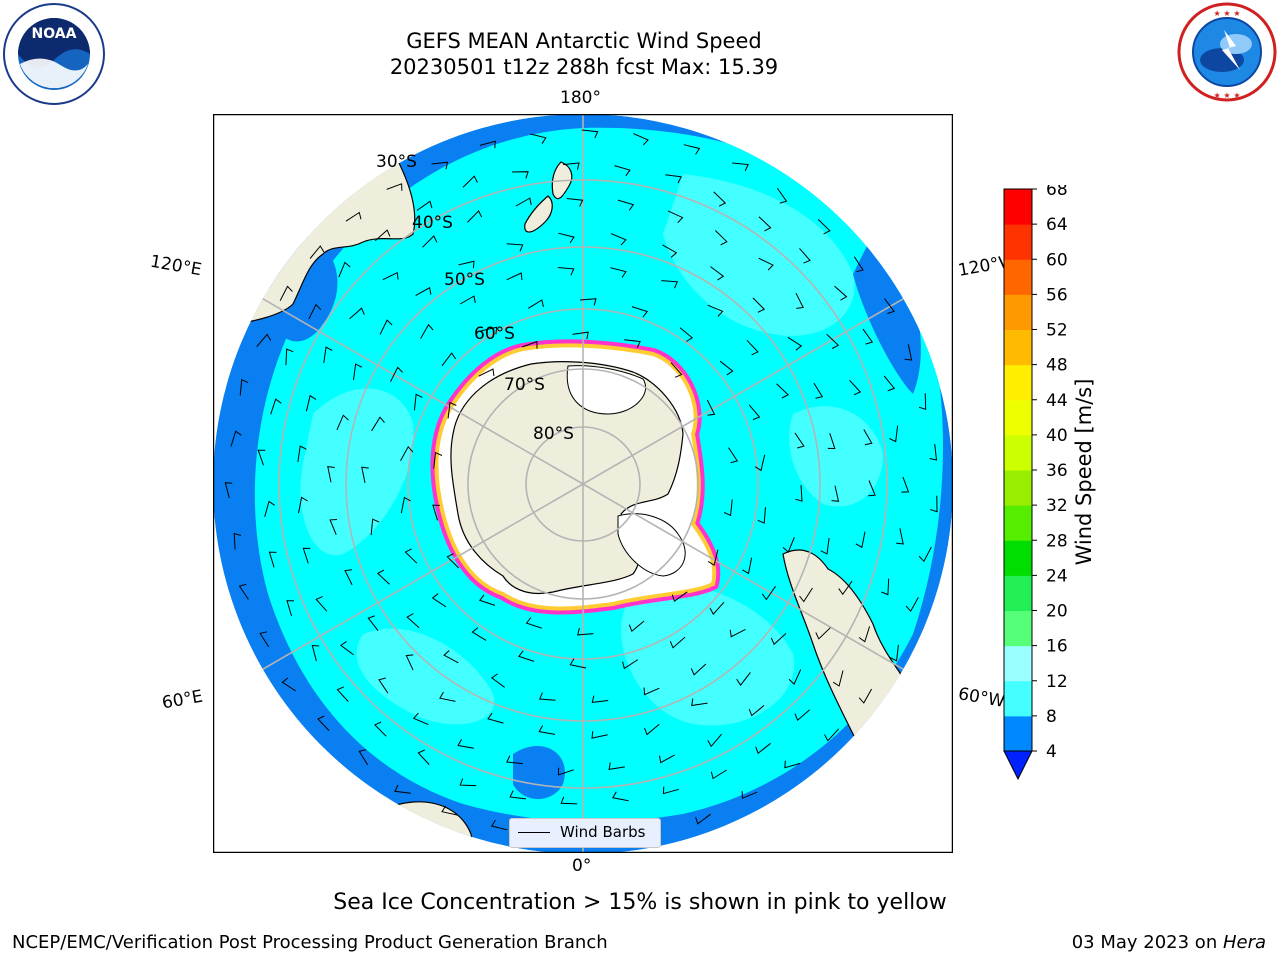  I want to click on lat-label-40s: 40°S, so click(432, 223).